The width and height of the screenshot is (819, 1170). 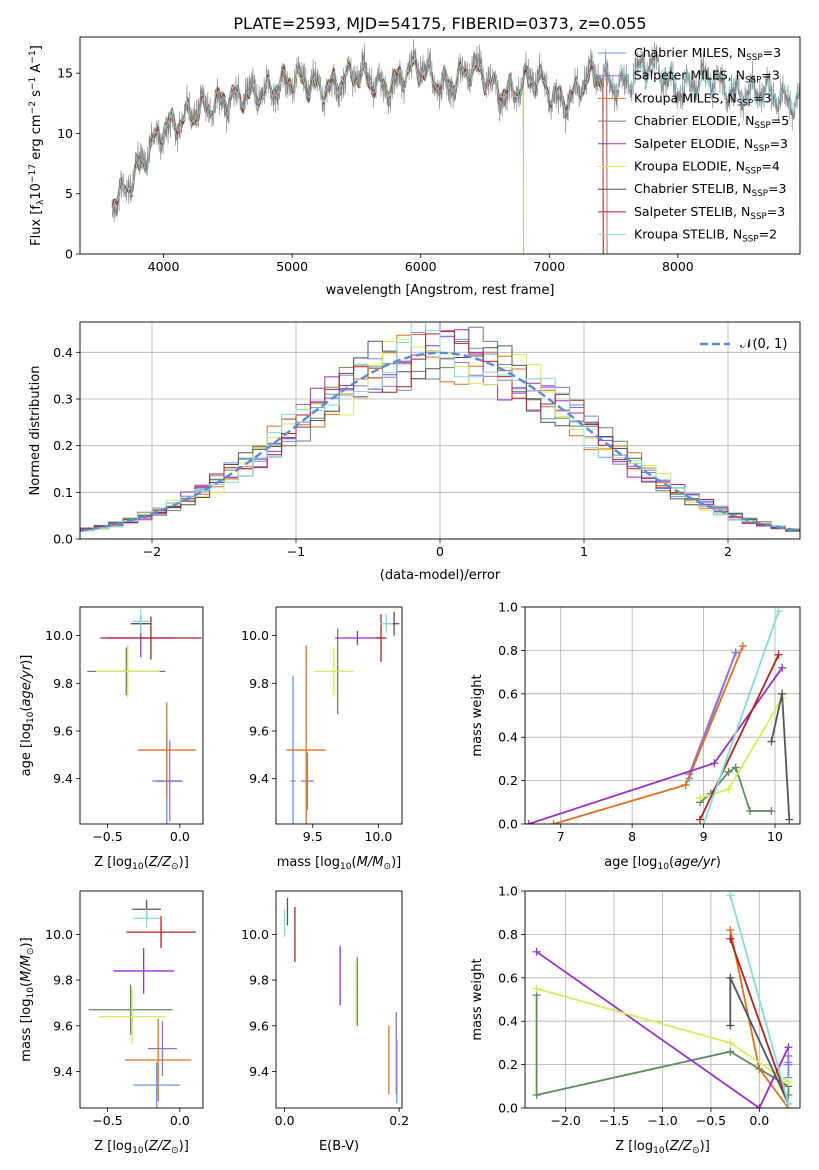 What do you see at coordinates (709, 213) in the screenshot?
I see `legend-label: Salpeter STELIB, NSSP=3` at bounding box center [709, 213].